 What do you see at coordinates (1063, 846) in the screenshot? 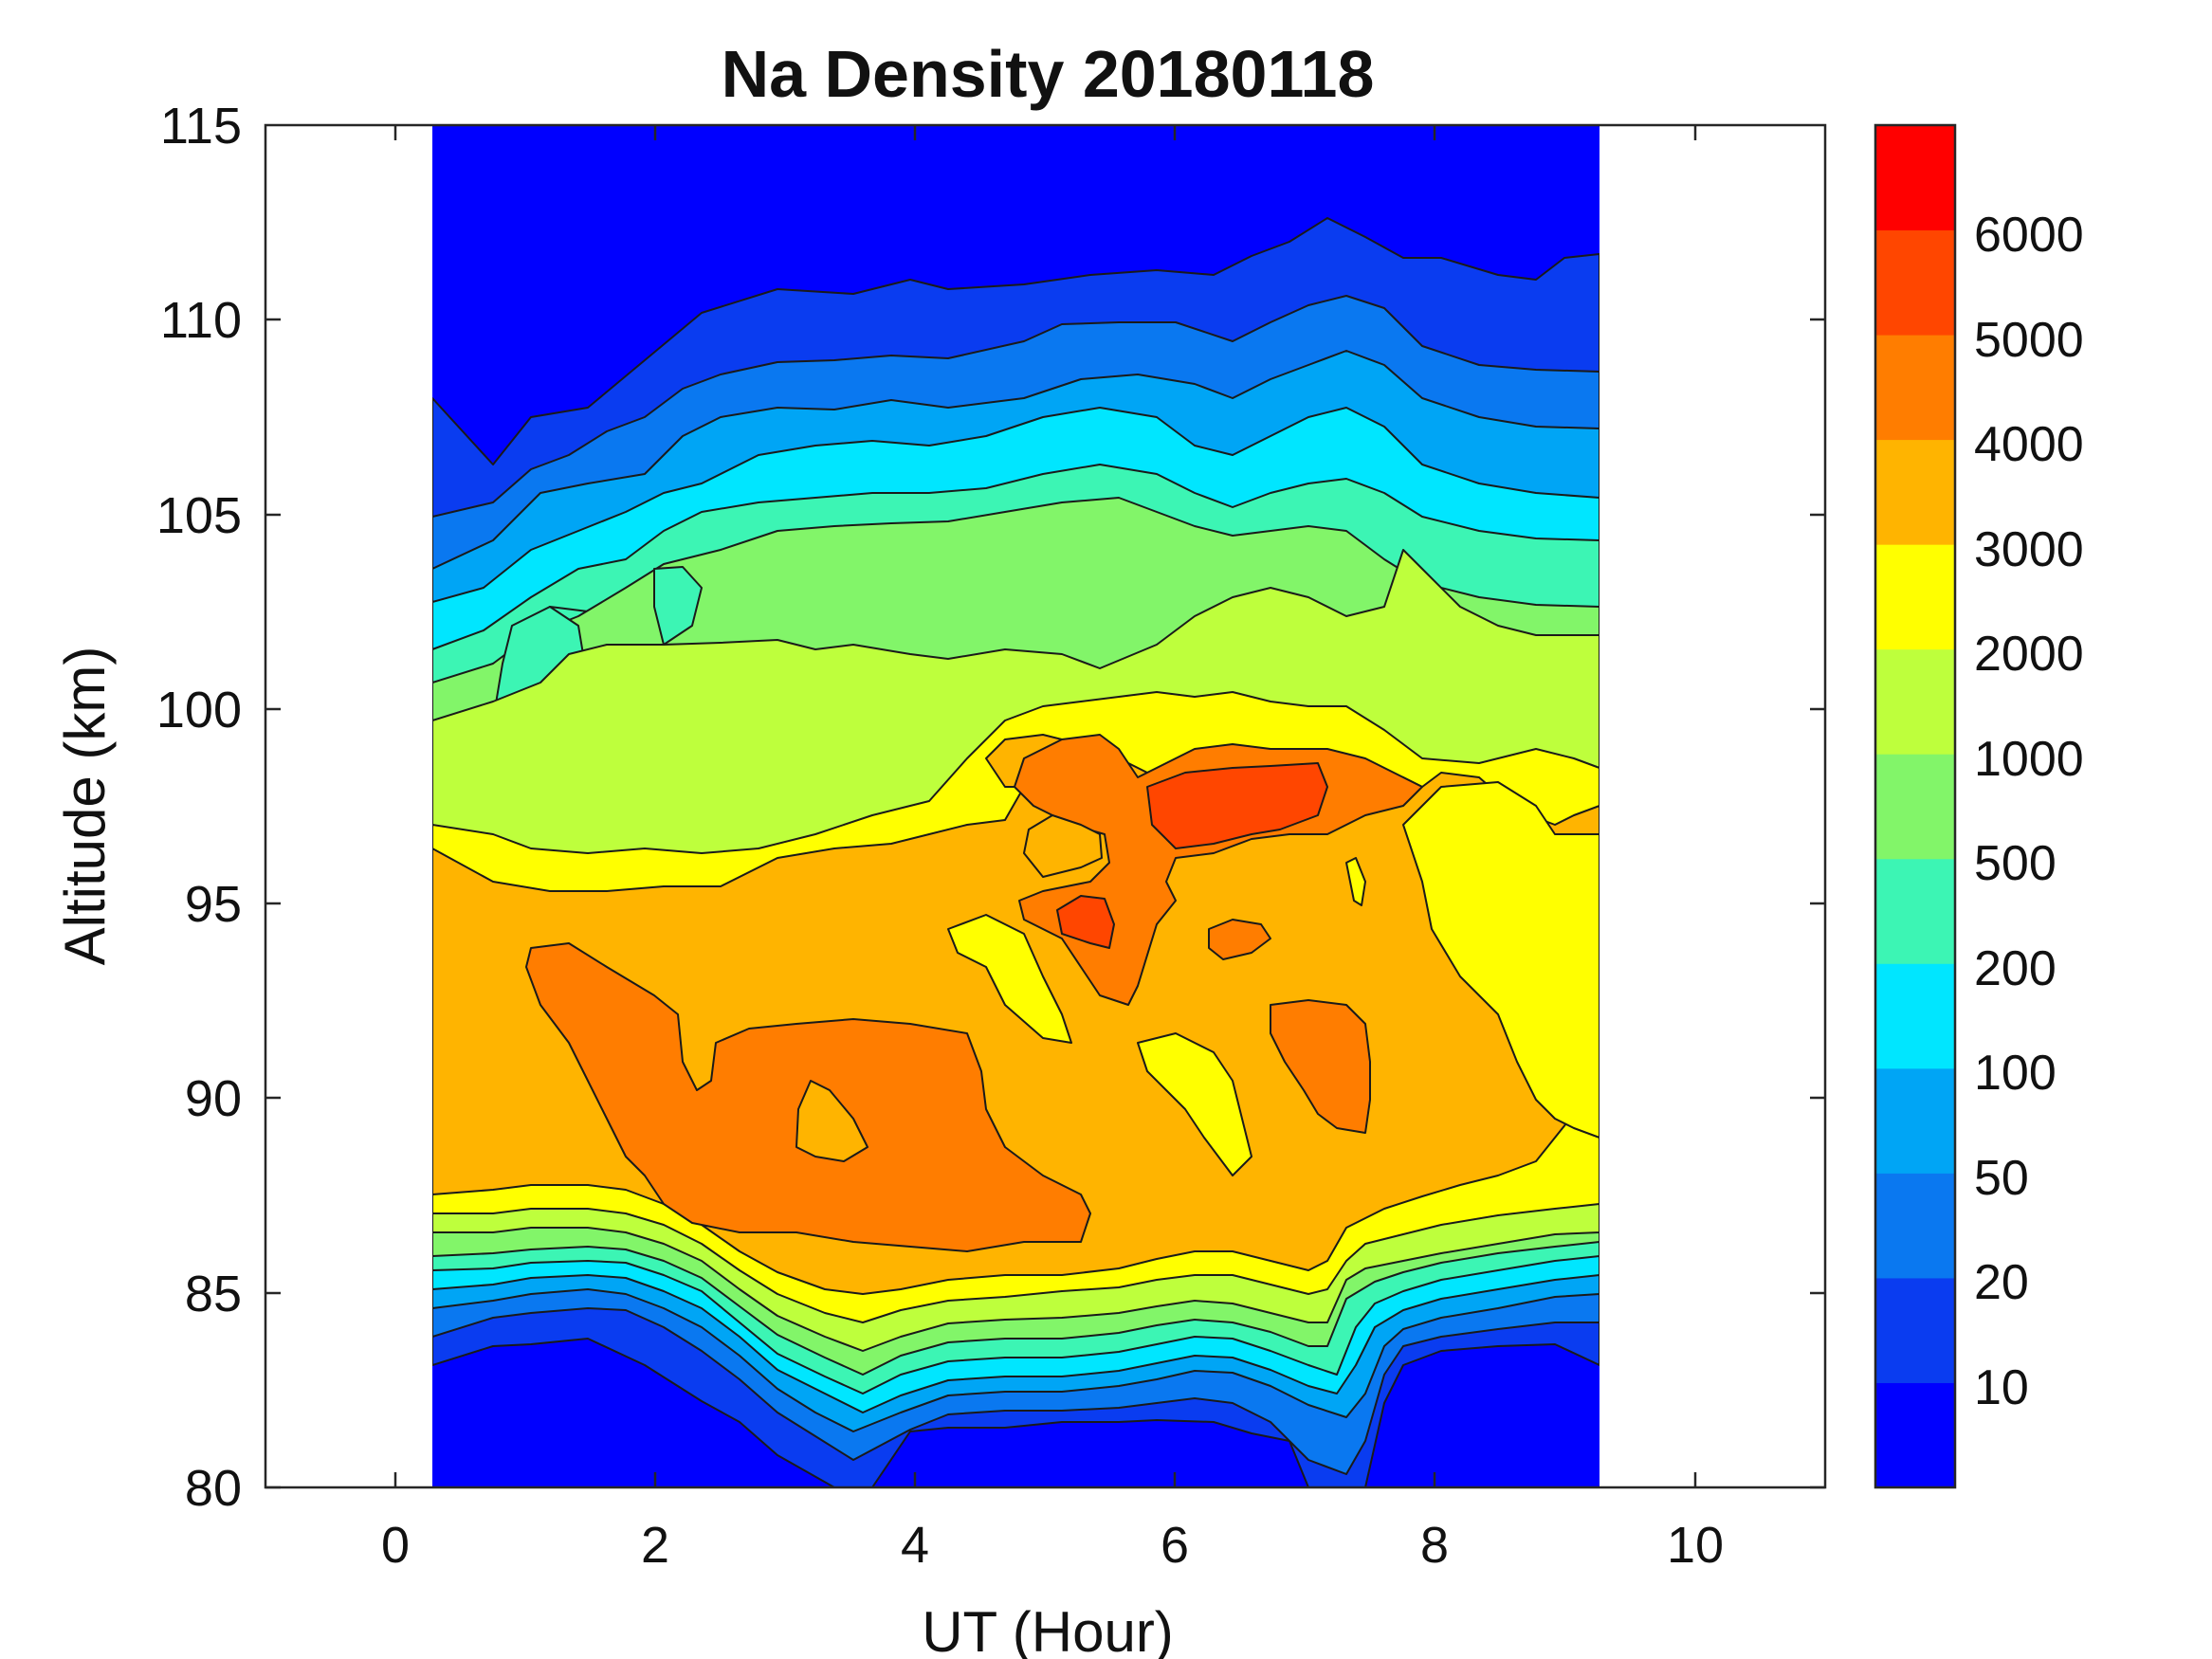
I see `band-3000-4000-hole` at bounding box center [1063, 846].